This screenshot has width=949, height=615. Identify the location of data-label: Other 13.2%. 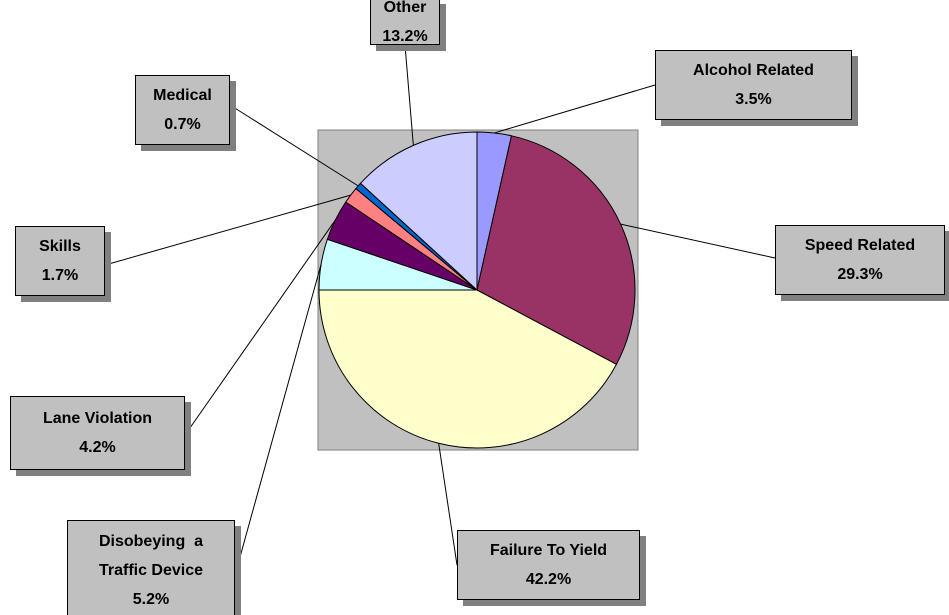
(405, 22).